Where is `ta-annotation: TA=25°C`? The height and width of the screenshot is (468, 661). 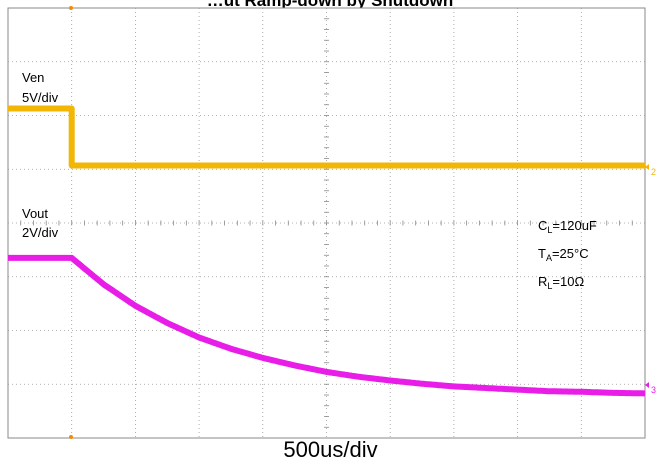 ta-annotation: TA=25°C is located at coordinates (563, 254).